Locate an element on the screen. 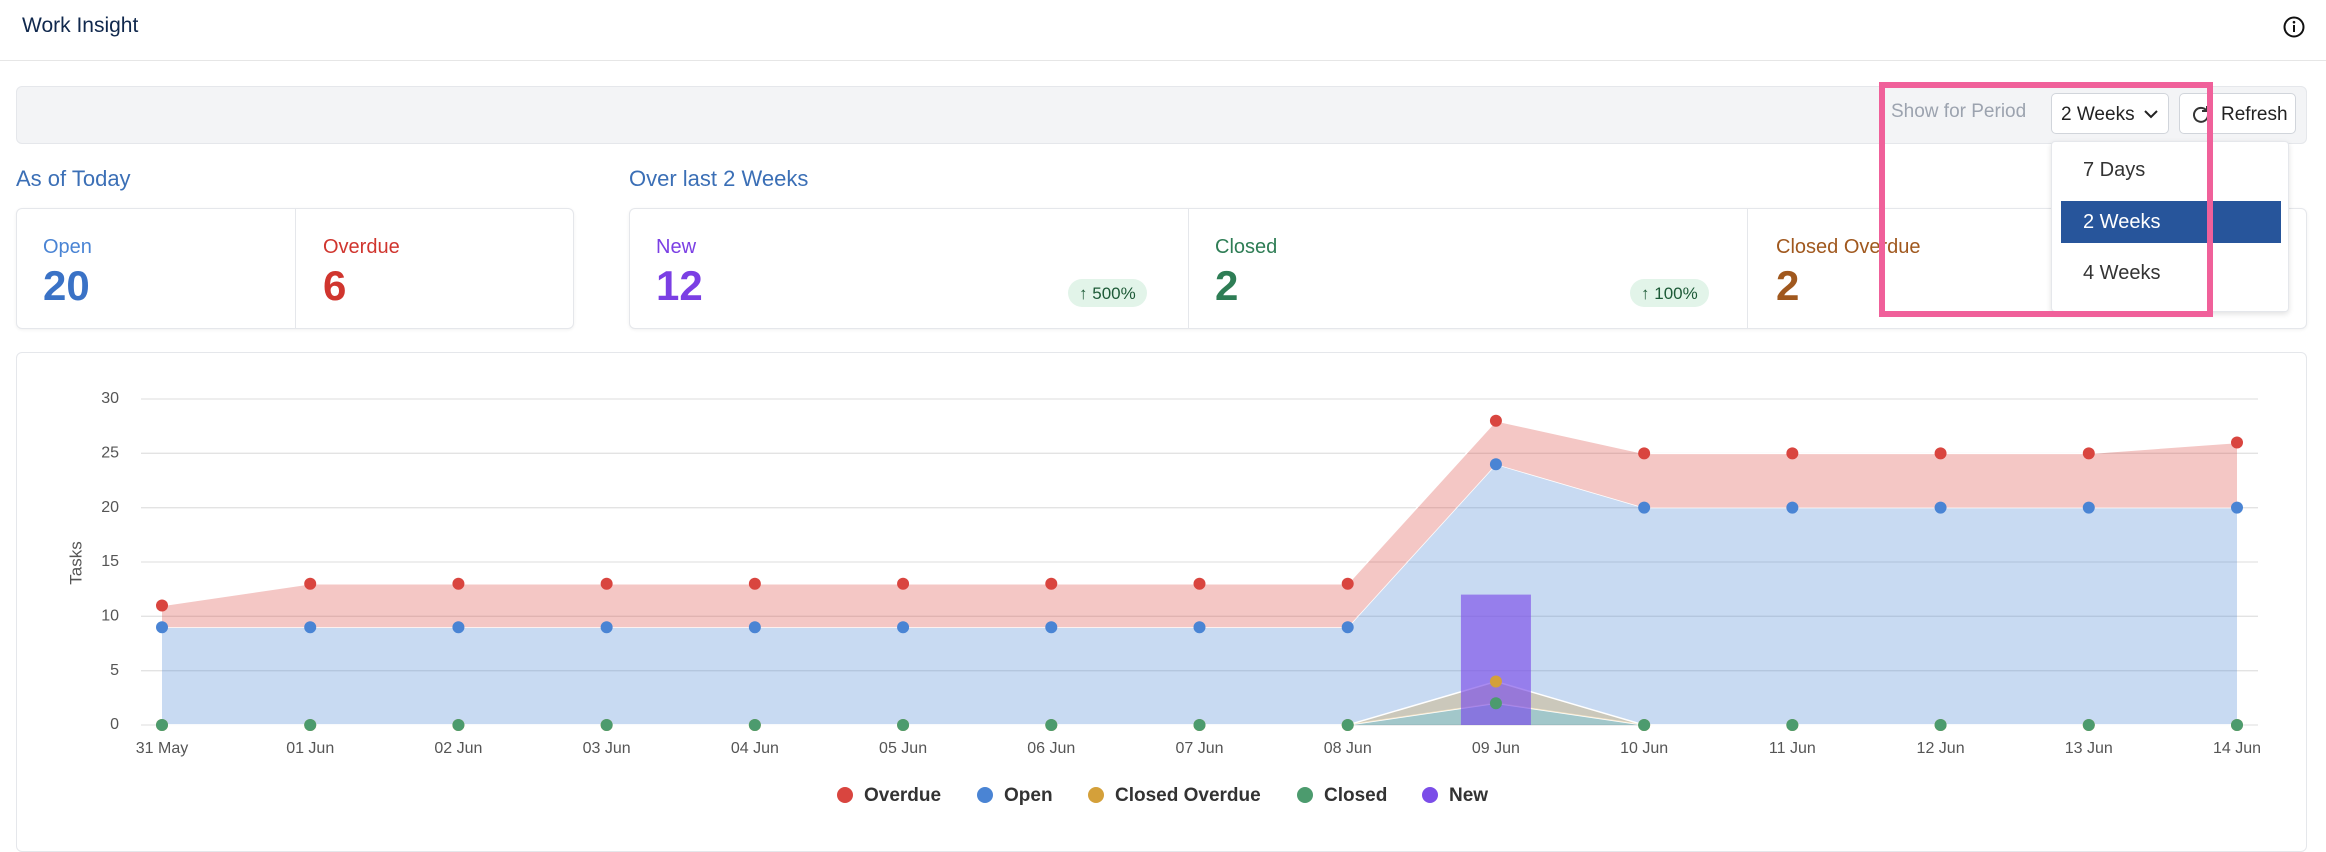  card-value: 6 is located at coordinates (335, 285).